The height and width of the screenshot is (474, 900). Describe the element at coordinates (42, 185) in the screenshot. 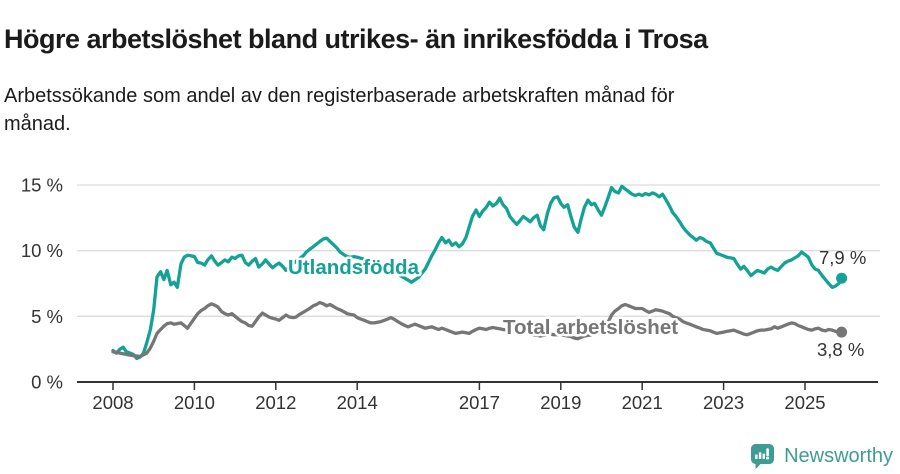

I see `y-tick-label-15: 15 %` at that location.